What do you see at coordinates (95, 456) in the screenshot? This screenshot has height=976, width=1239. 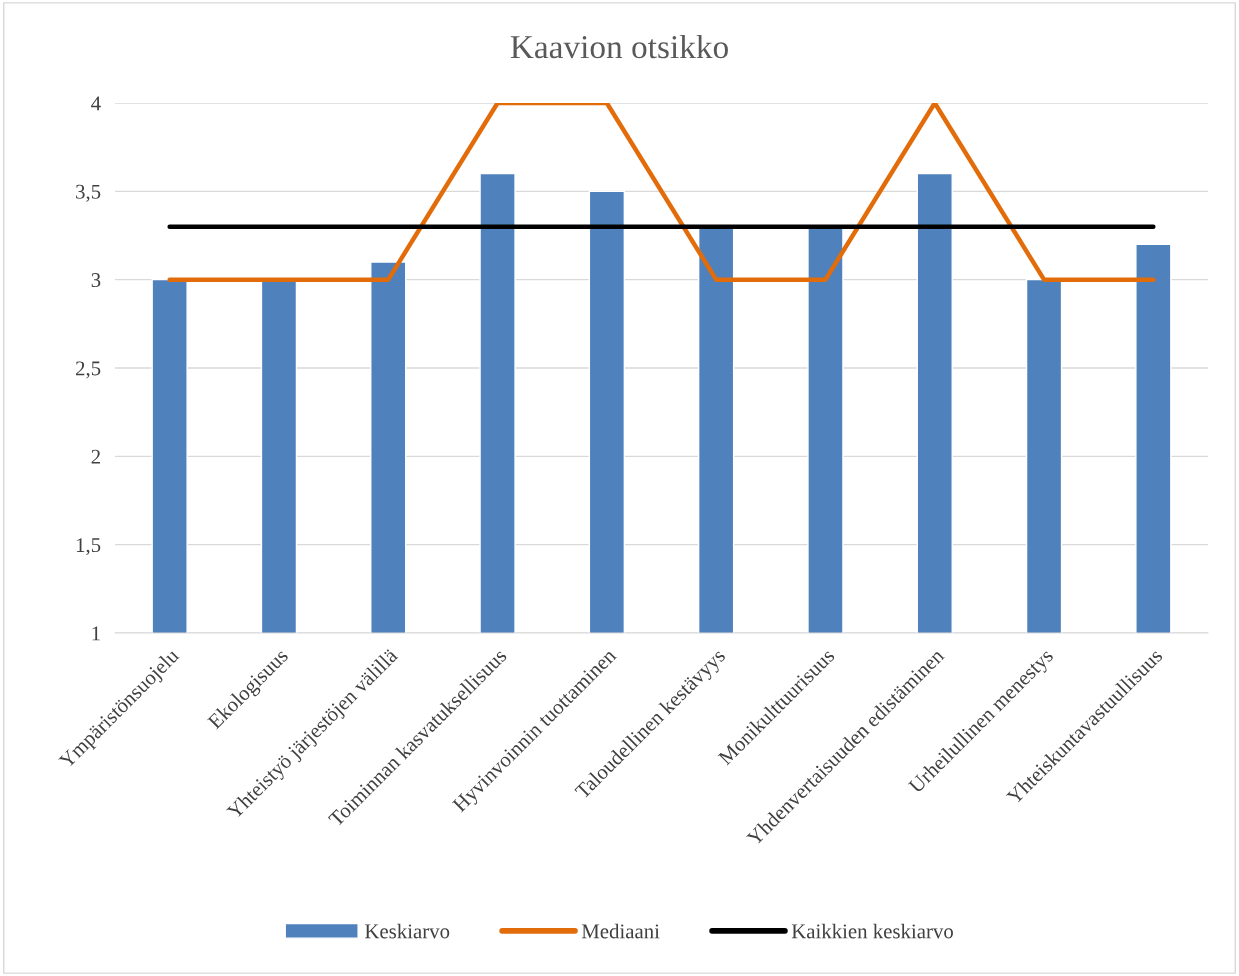 I see `y-tick-label: 2` at bounding box center [95, 456].